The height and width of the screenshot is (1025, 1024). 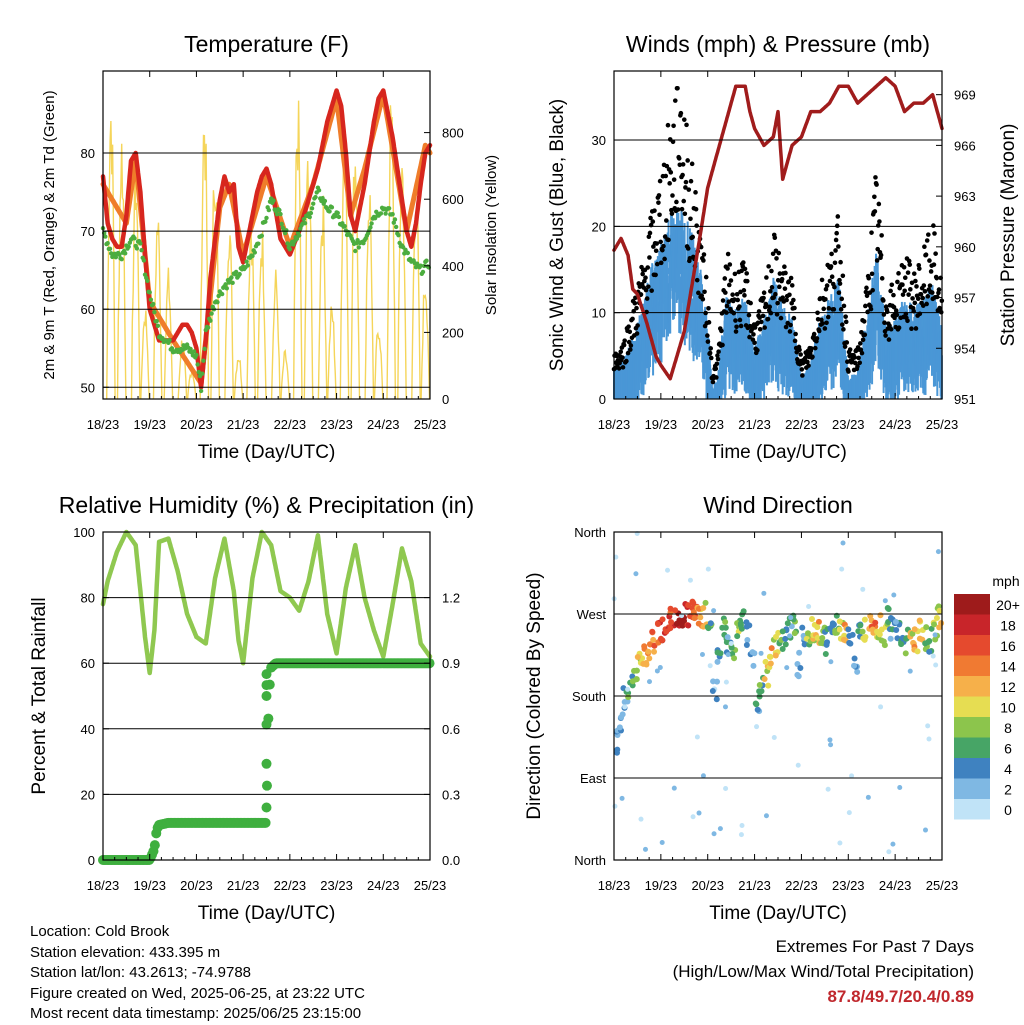 I want to click on y2-tick-label: 1.2, so click(x=451, y=598).